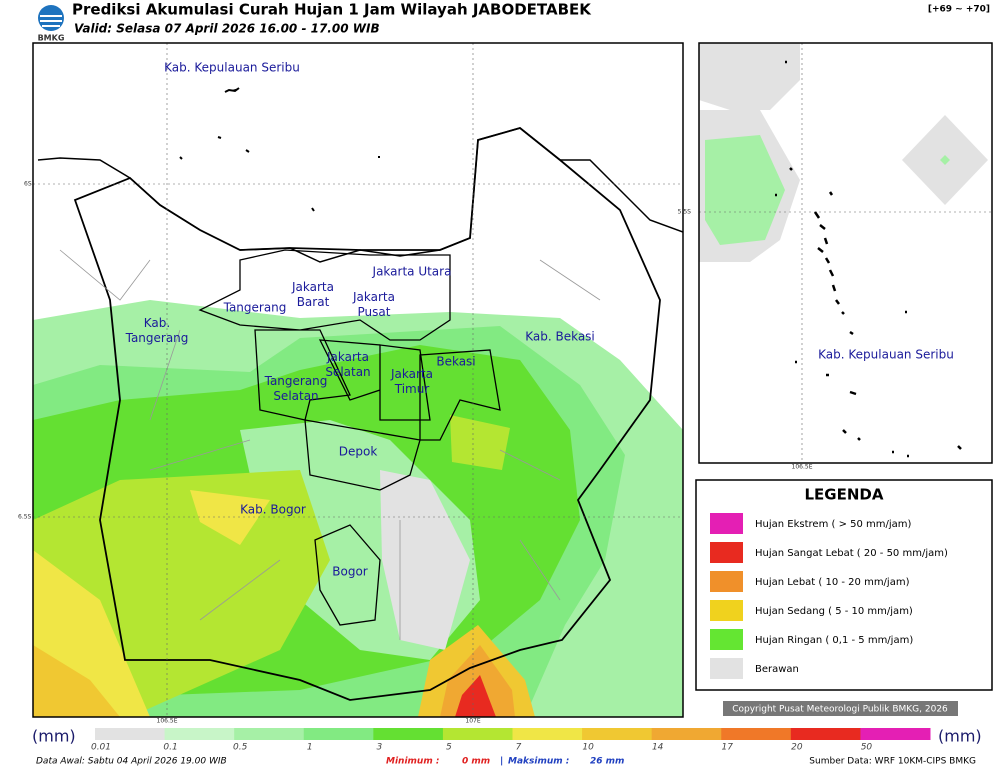  I want to click on colorbar-label: 0.5, so click(240, 748).